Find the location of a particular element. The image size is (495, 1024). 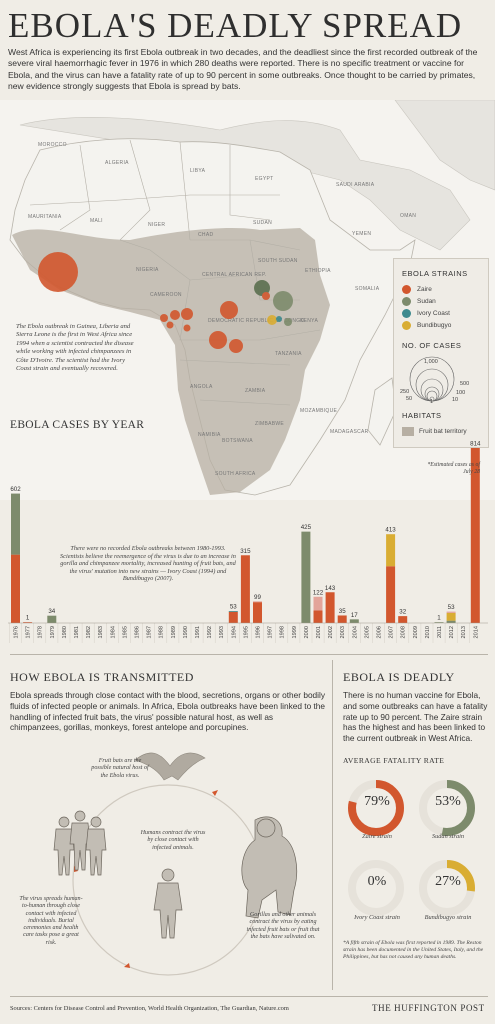

map-label: BOTSWANA is located at coordinates (237, 441).